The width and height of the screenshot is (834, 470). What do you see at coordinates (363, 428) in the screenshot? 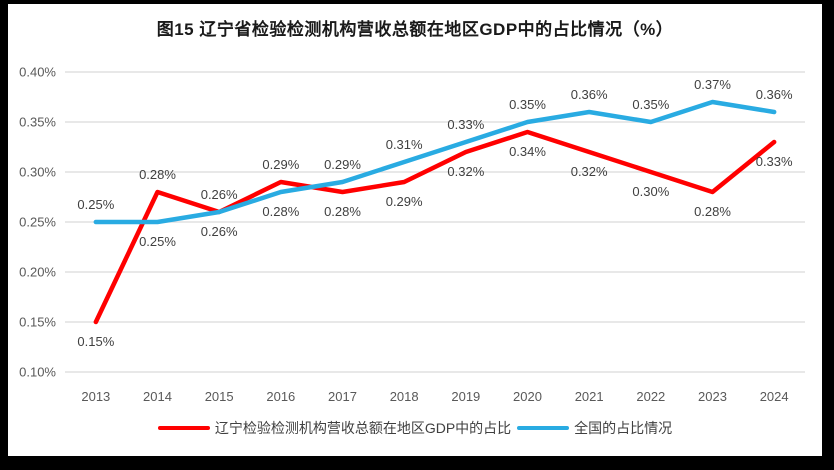
I see `legend-label-liaoning: 辽宁检验检测机构营收总额在地区GDP中的占比` at bounding box center [363, 428].